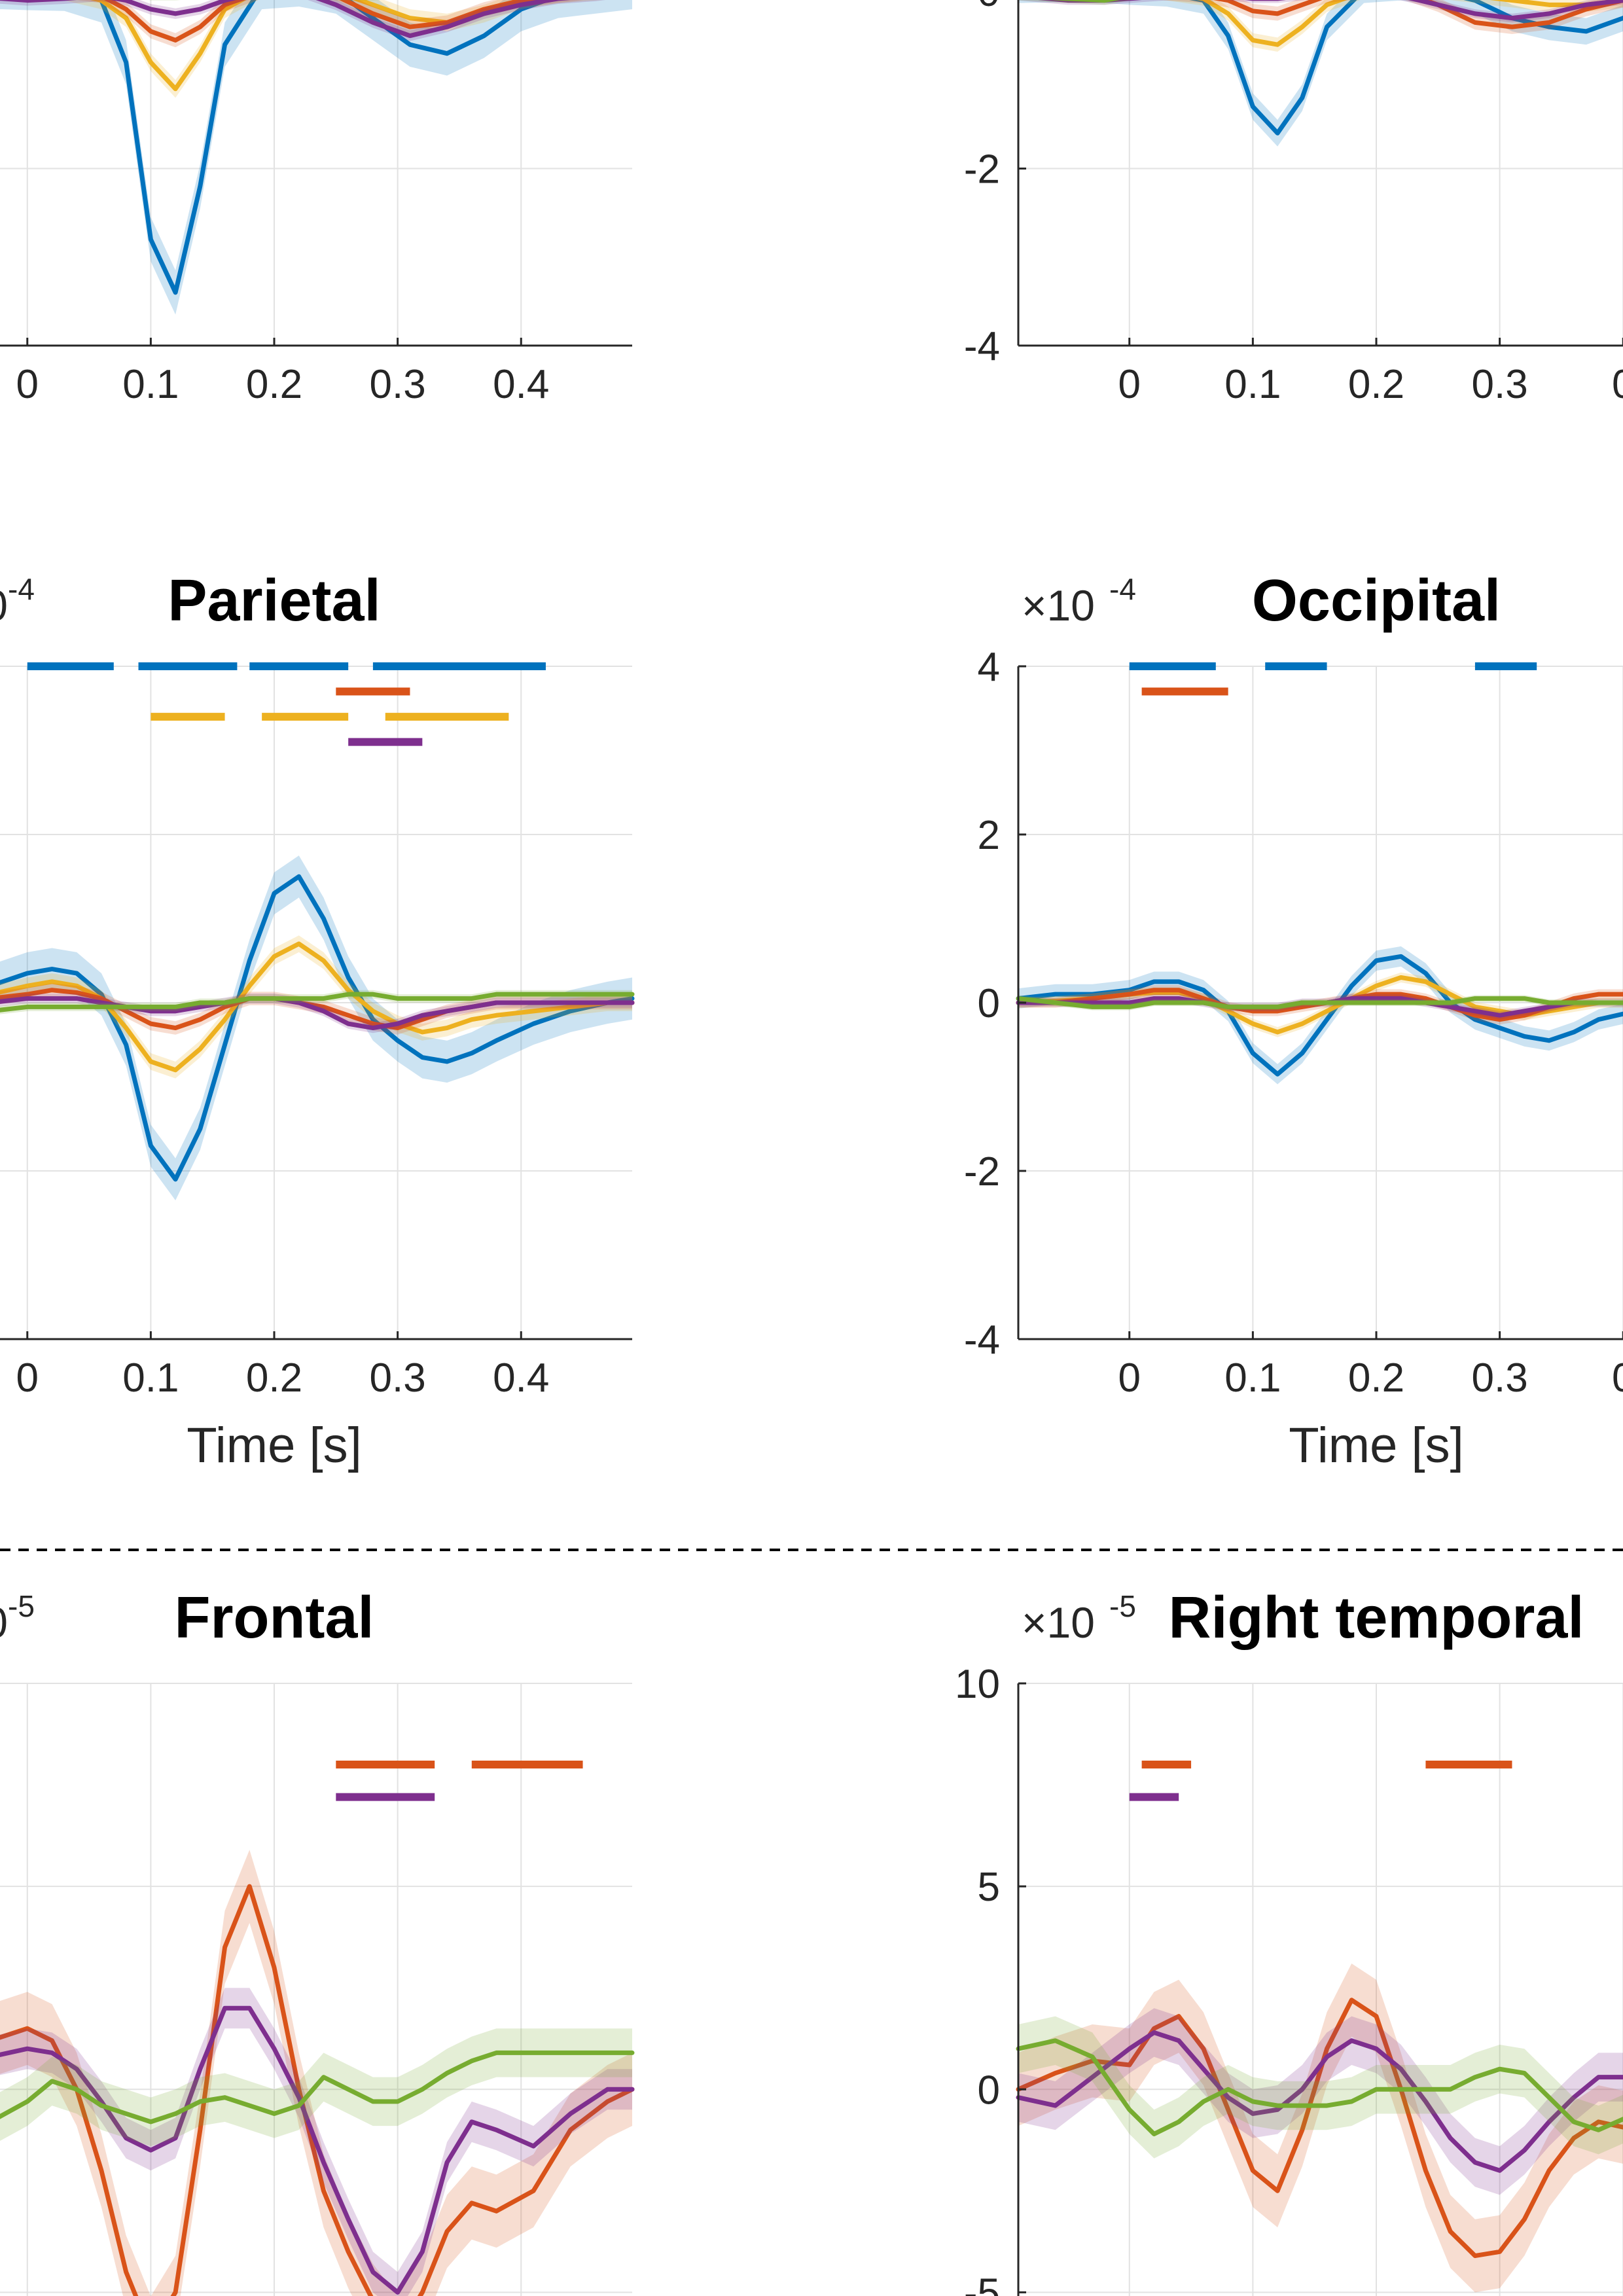  I want to click on y-tick-label: -5, so click(982, 2283).